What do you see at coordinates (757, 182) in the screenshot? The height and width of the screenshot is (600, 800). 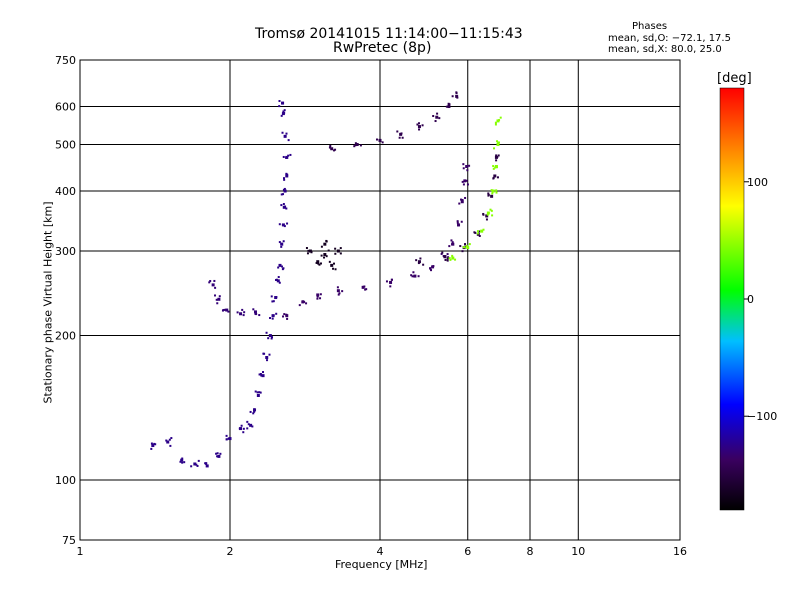 I see `colorbar-tick-label: 100` at bounding box center [757, 182].